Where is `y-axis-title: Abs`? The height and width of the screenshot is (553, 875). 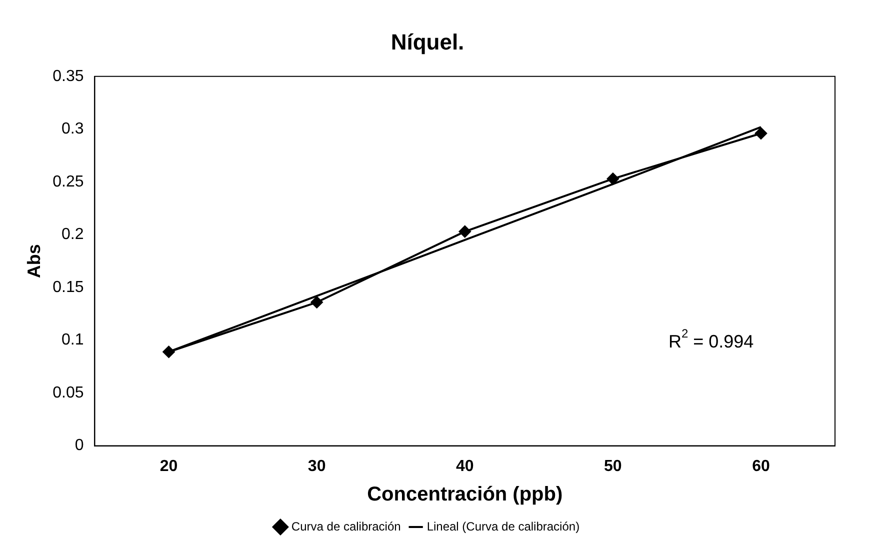 y-axis-title: Abs is located at coordinates (34, 261).